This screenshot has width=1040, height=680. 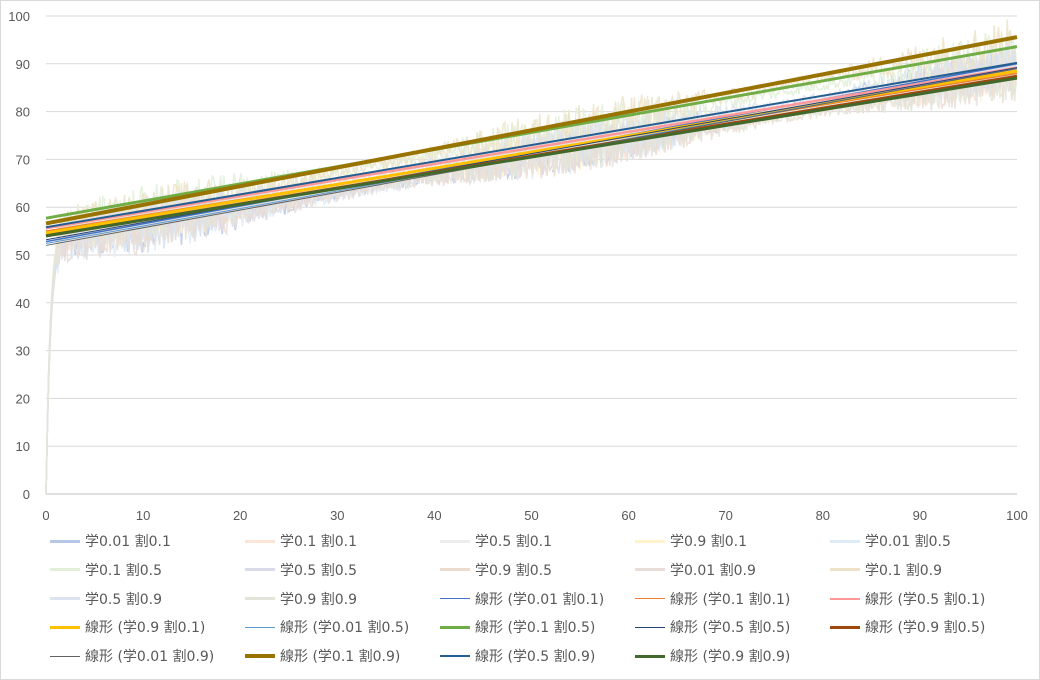 I want to click on y-tick-label: 20, so click(x=23, y=398).